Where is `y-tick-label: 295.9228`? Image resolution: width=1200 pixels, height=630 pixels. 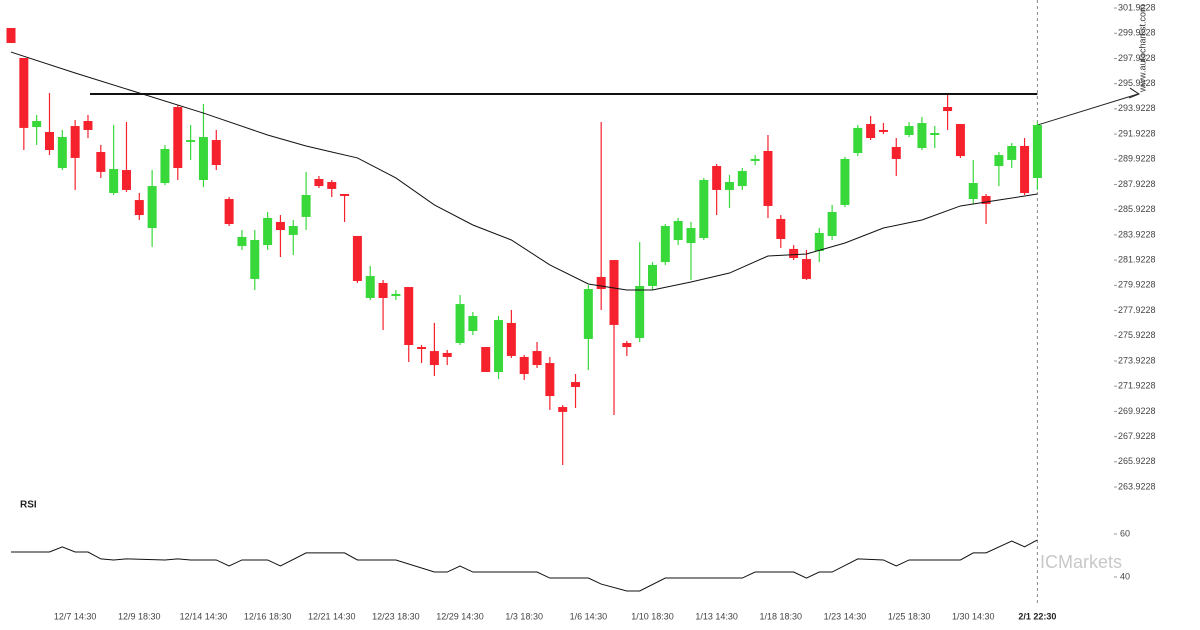 y-tick-label: 295.9228 is located at coordinates (1137, 83).